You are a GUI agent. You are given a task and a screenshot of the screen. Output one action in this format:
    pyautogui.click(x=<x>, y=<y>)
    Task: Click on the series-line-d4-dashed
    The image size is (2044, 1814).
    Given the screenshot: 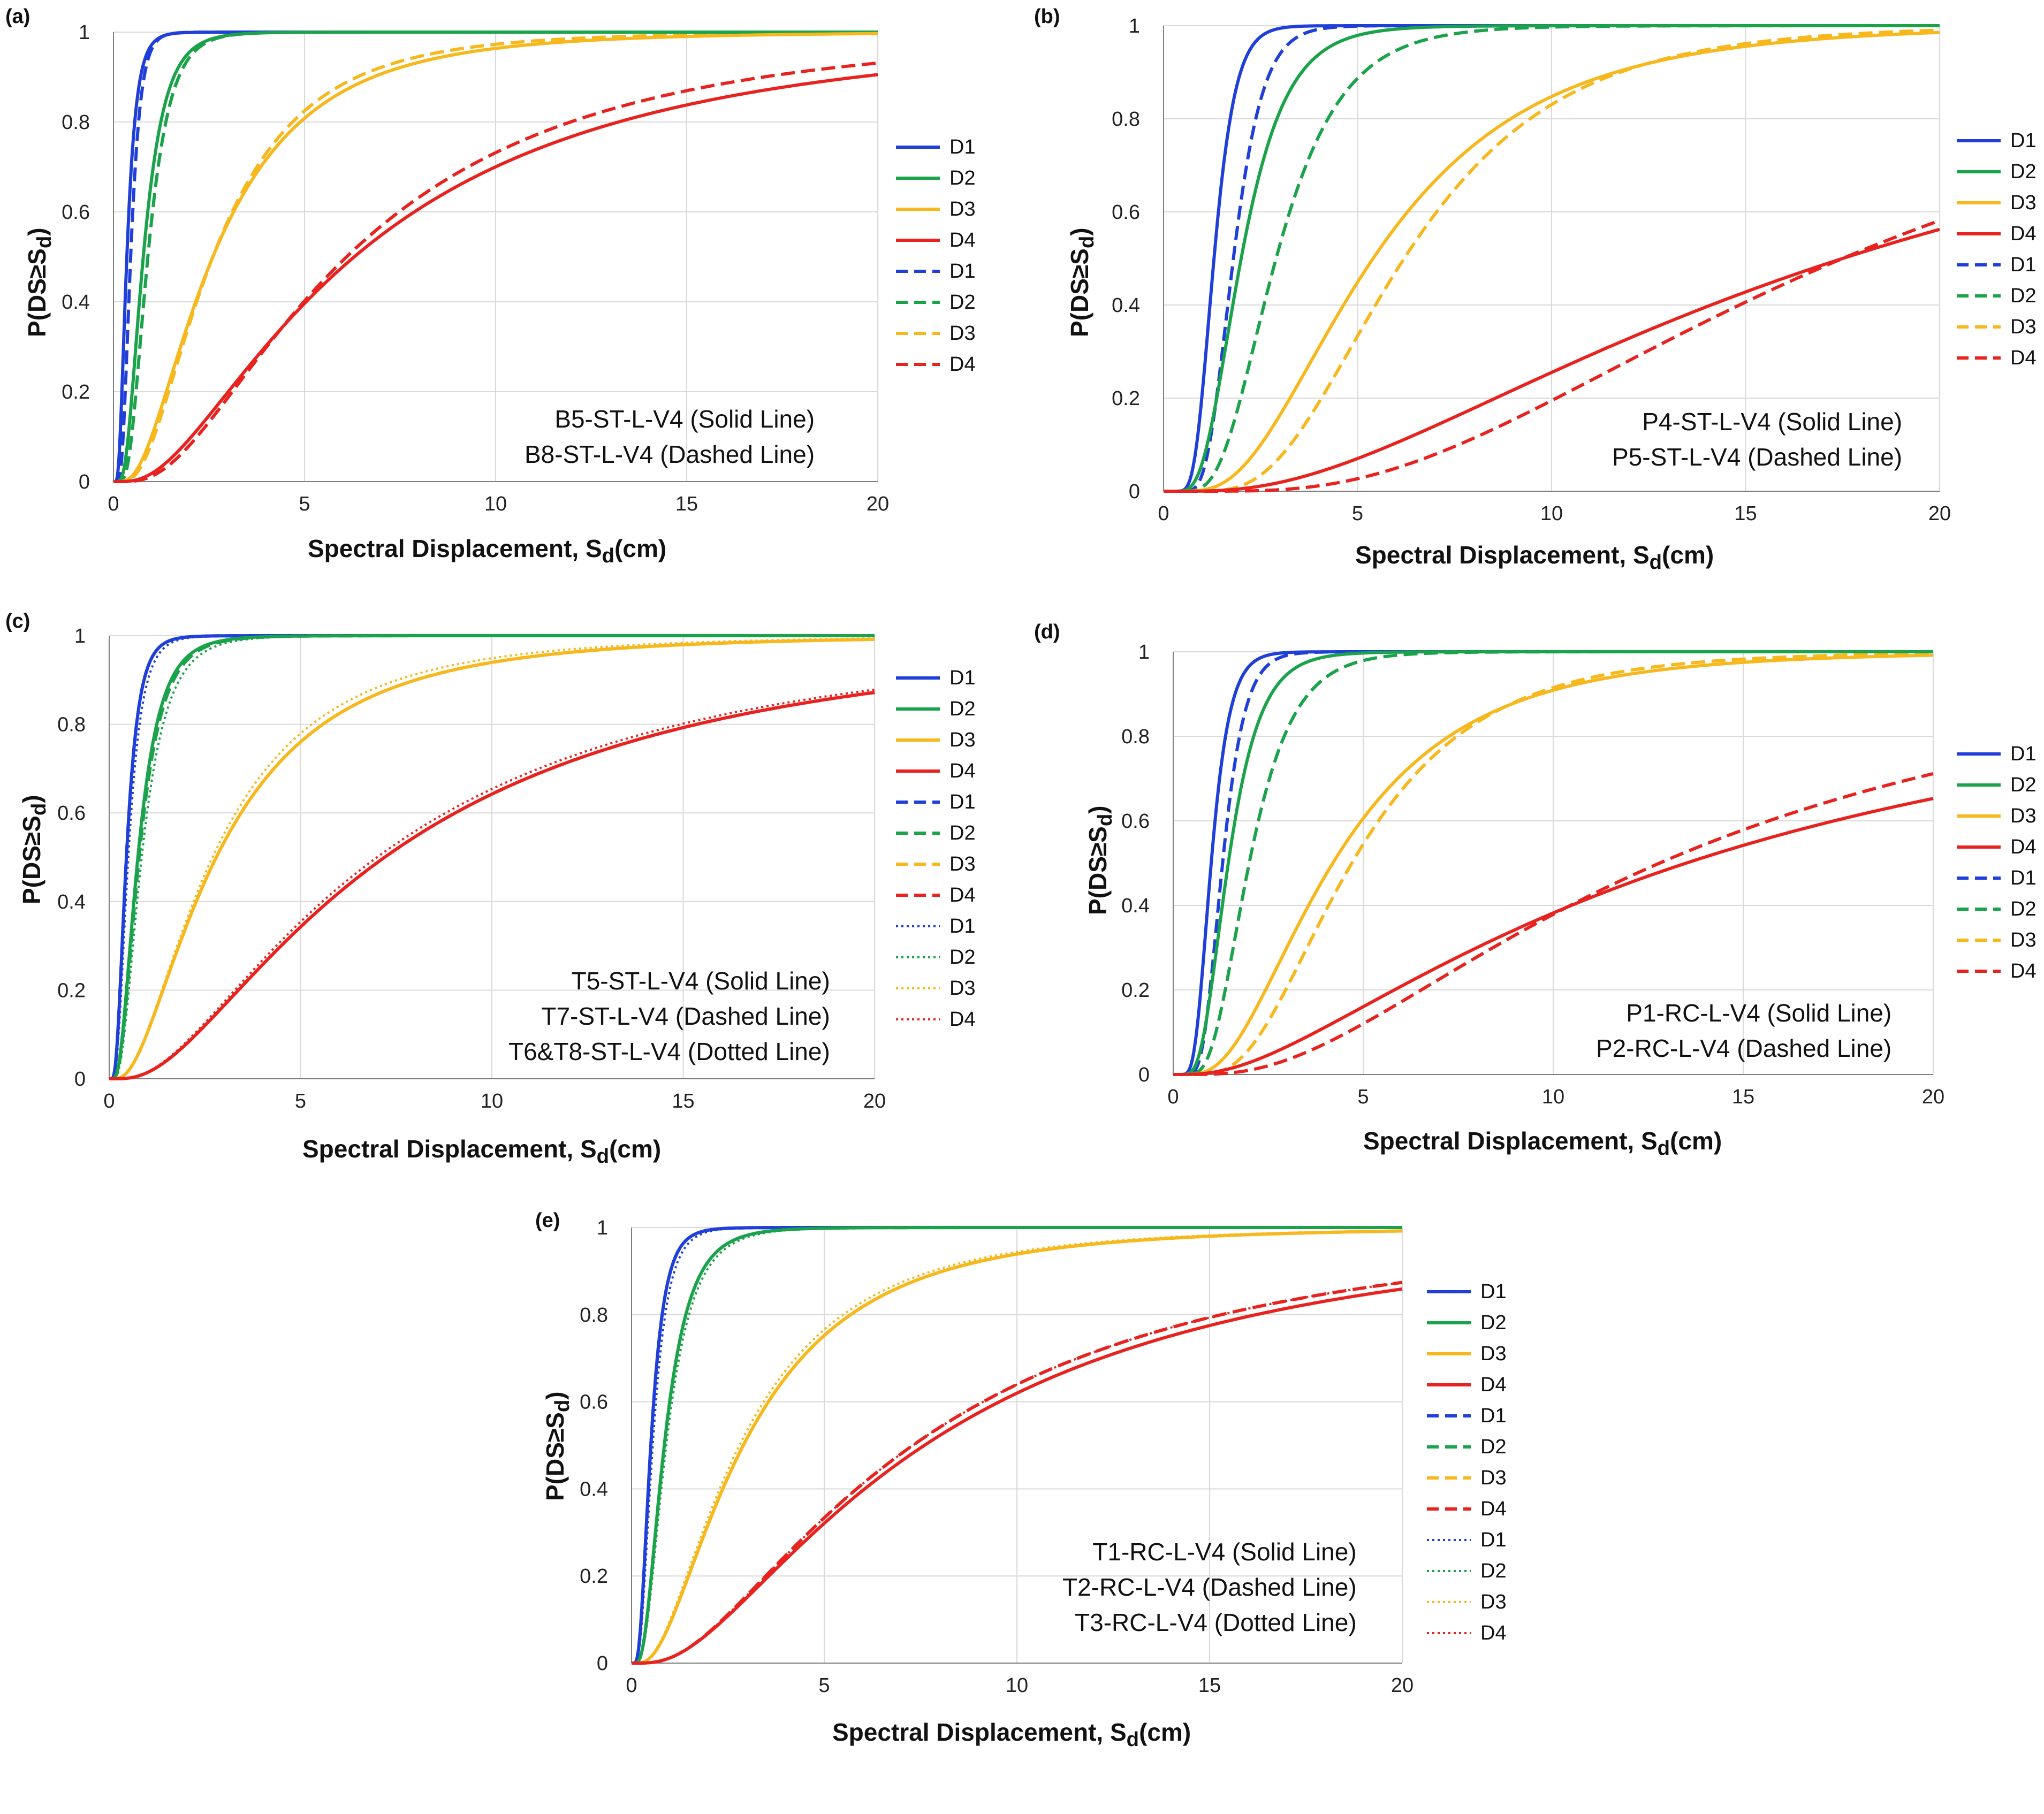 What is the action you would take?
    pyautogui.click(x=495, y=272)
    